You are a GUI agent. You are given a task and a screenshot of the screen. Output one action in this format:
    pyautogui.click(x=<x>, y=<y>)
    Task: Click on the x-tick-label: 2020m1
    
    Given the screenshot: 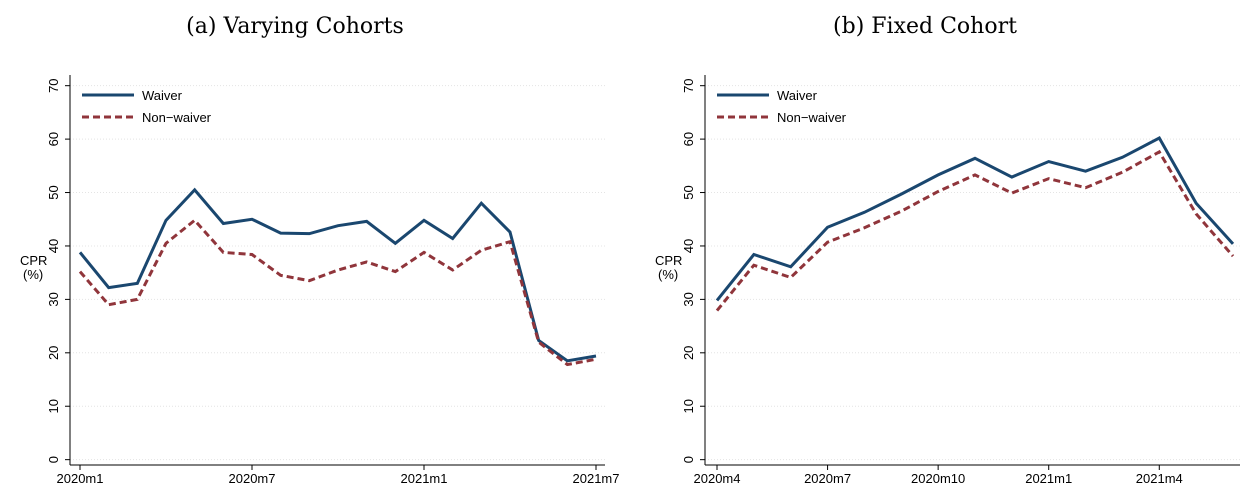 What is the action you would take?
    pyautogui.click(x=80, y=478)
    